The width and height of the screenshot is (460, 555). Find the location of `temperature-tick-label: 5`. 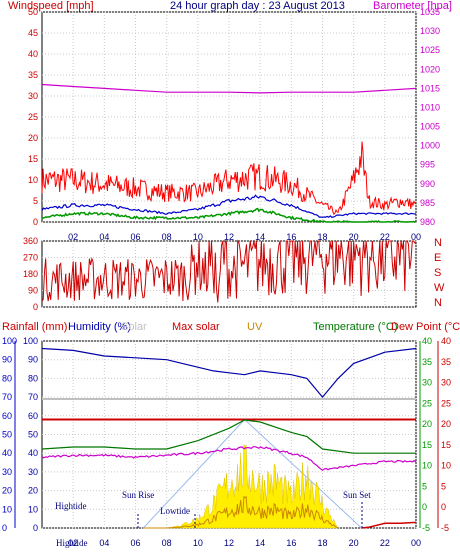

temperature-tick-label: 5 is located at coordinates (424, 486).